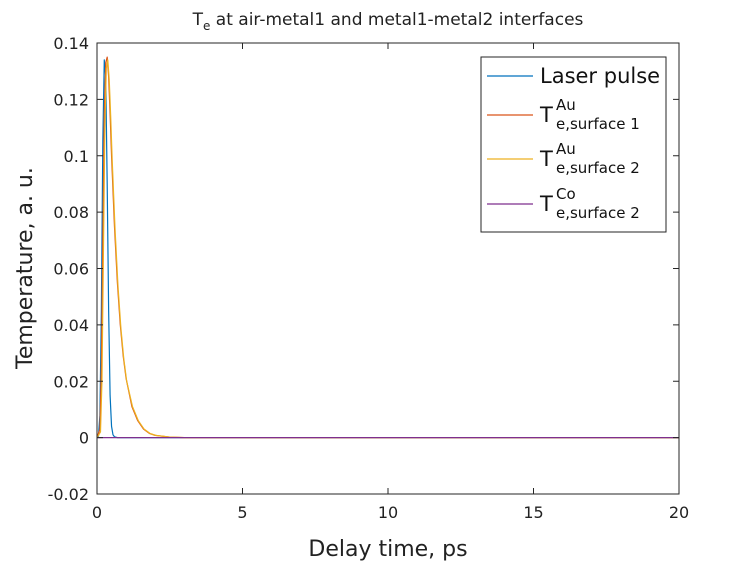 Image resolution: width=750 pixels, height=562 pixels. What do you see at coordinates (76, 156) in the screenshot?
I see `y-tick-label: 0.1` at bounding box center [76, 156].